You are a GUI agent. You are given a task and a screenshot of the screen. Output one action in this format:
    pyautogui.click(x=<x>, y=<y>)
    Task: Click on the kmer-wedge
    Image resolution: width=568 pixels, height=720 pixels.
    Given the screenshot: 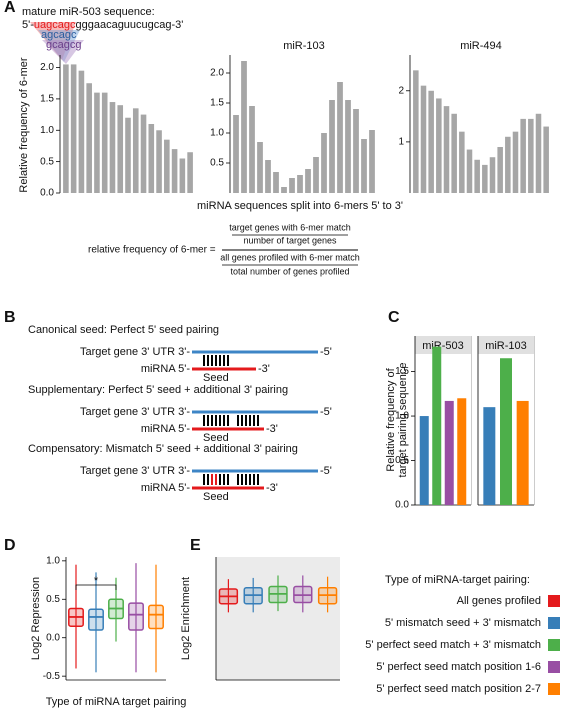 What is the action you would take?
    pyautogui.click(x=63, y=52)
    